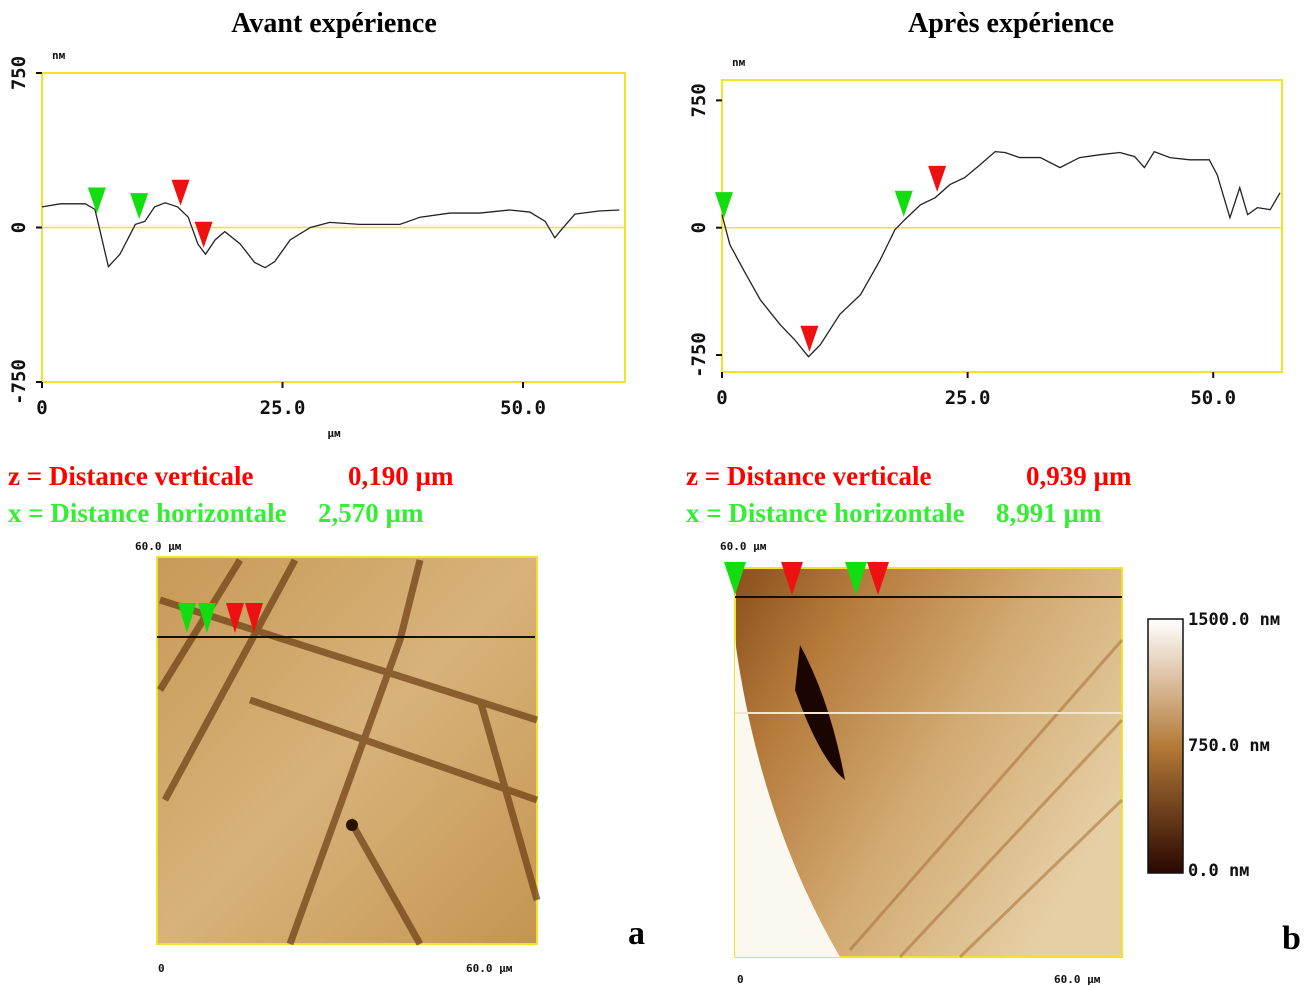  What do you see at coordinates (401, 476) in the screenshot?
I see `vertical-value: 0,190 µm` at bounding box center [401, 476].